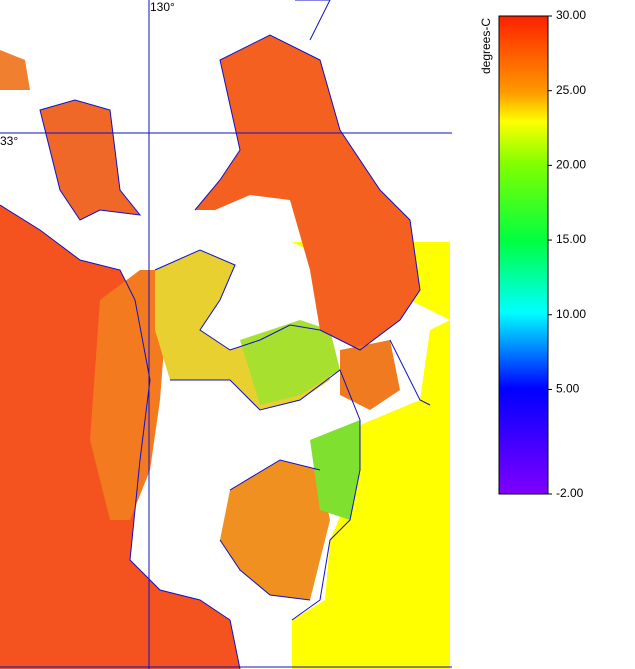 The width and height of the screenshot is (635, 669). What do you see at coordinates (571, 239) in the screenshot?
I see `colorbar-tick-label: 15.00` at bounding box center [571, 239].